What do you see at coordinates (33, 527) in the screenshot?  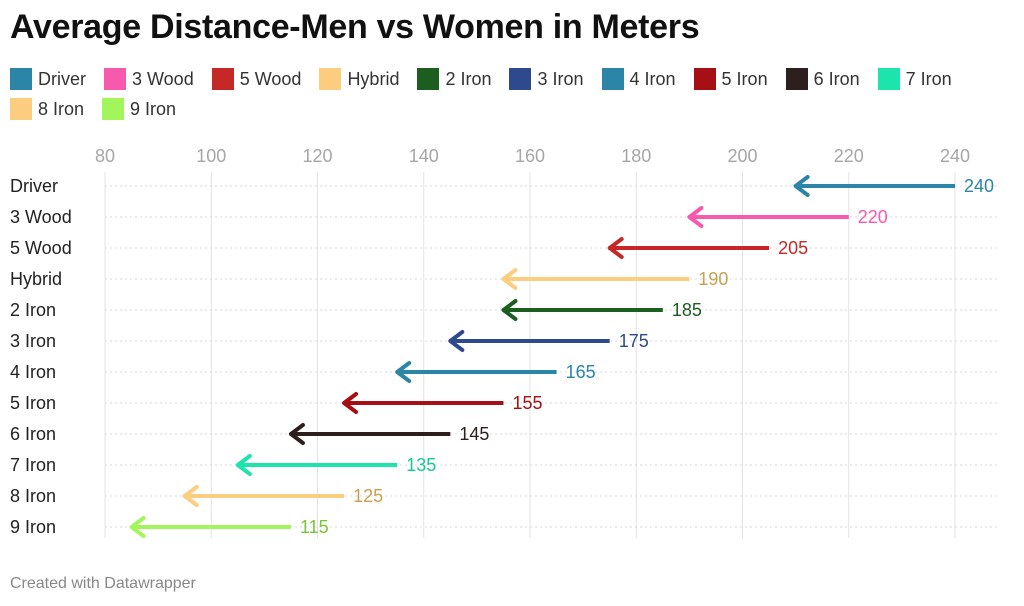 I see `category-label: 9 Iron` at bounding box center [33, 527].